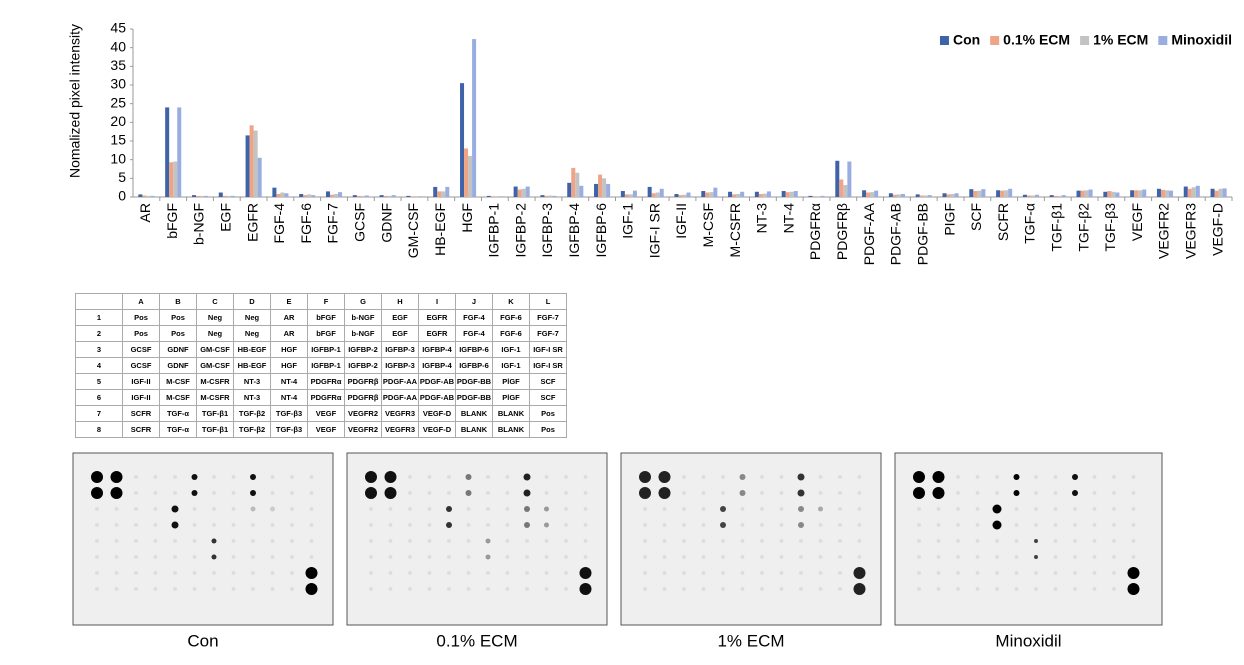 This screenshot has height=665, width=1244. I want to click on table-cell: AR, so click(289, 333).